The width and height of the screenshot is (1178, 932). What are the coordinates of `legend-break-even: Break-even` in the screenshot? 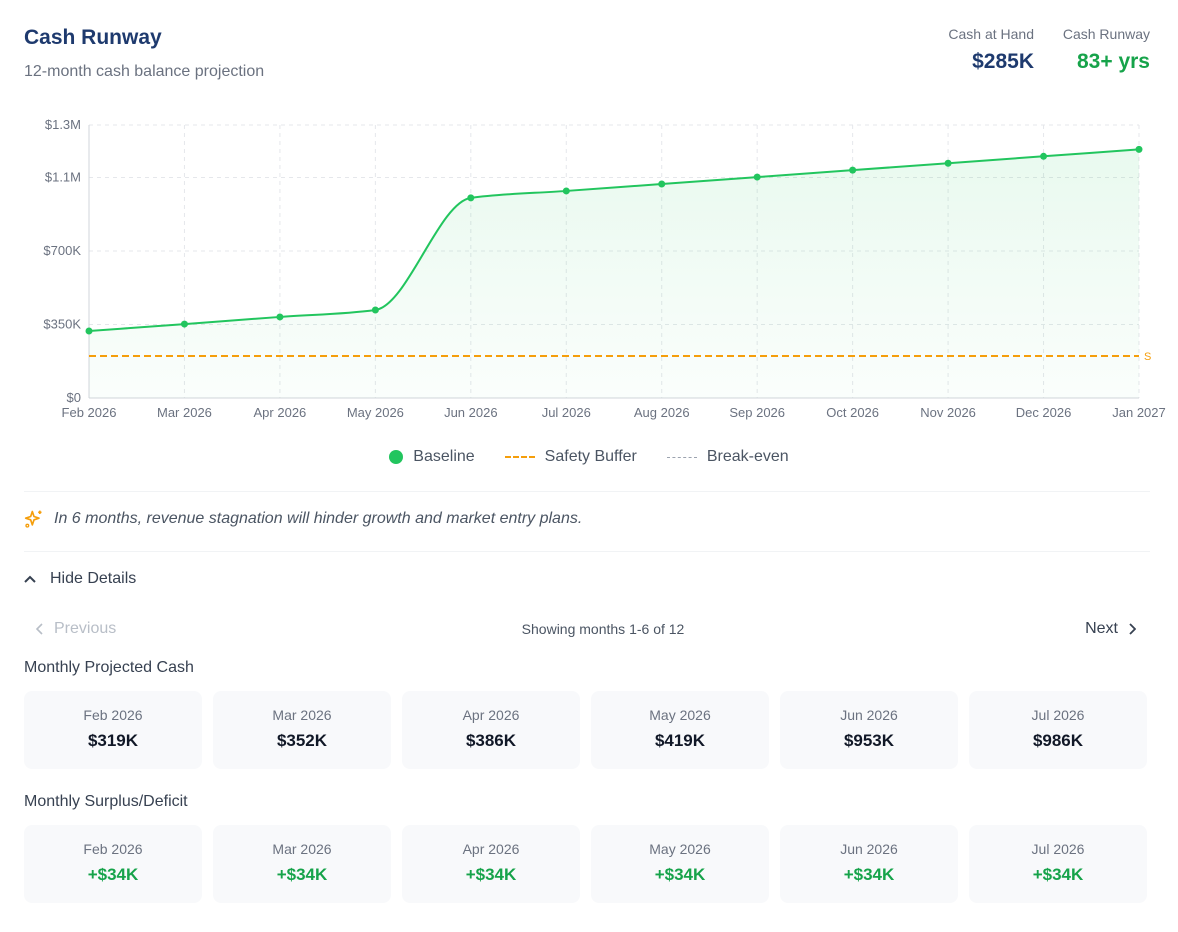 It's located at (727, 457).